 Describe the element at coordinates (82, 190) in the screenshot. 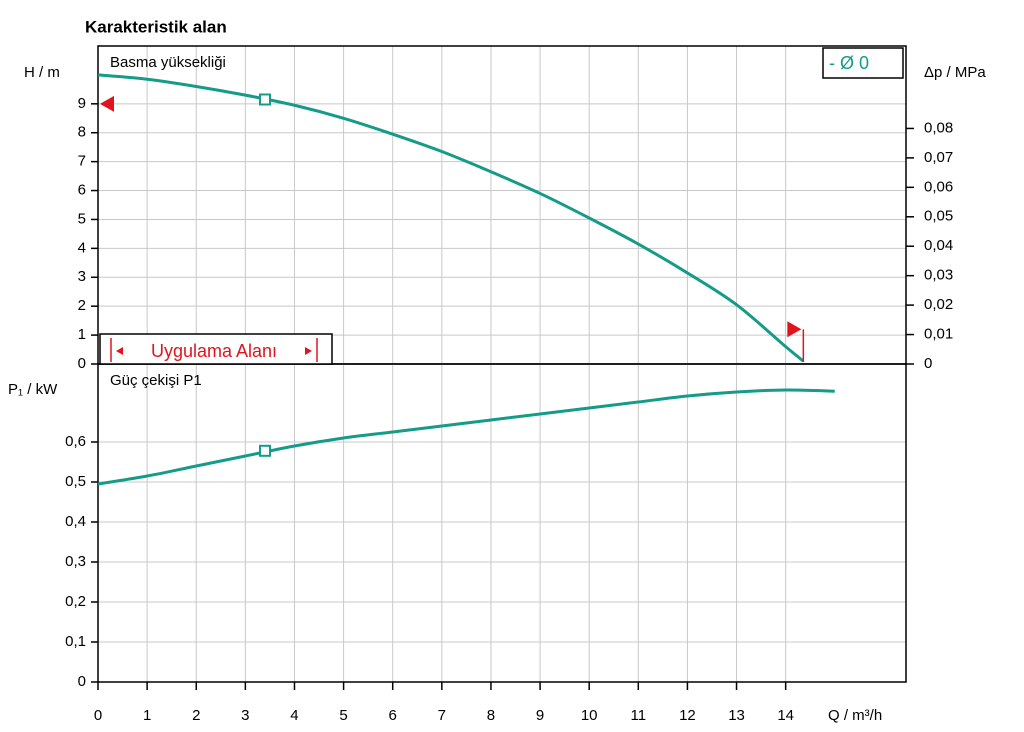

I see `y-tick-label: 6` at that location.